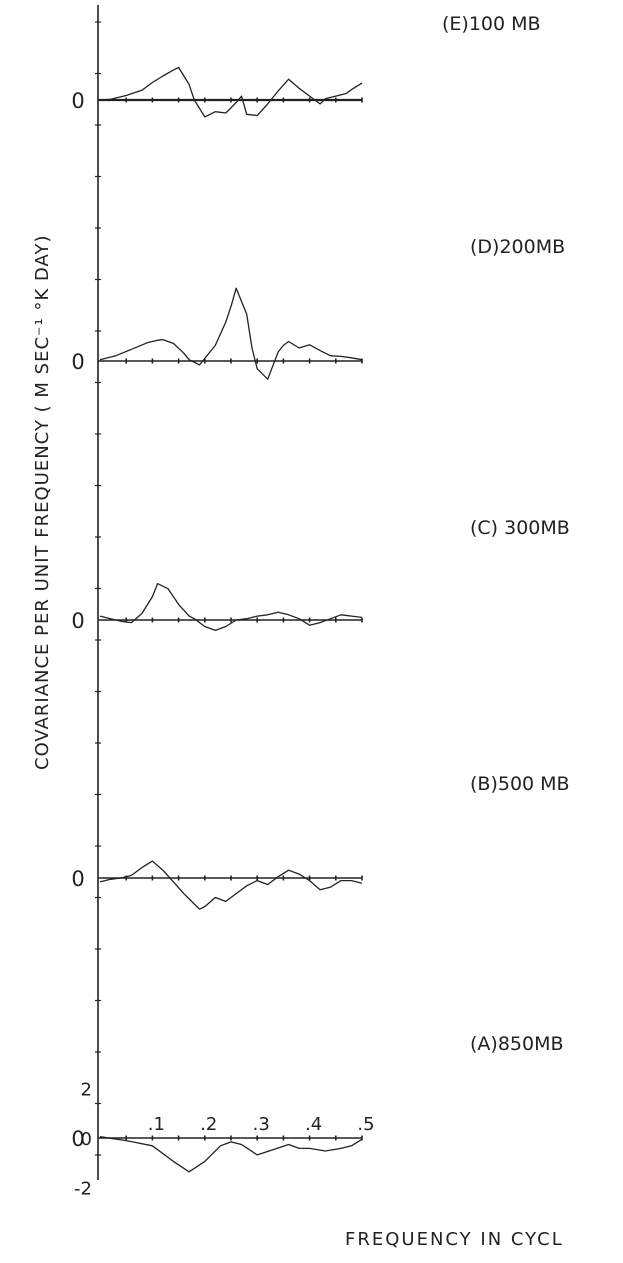 Image resolution: width=623 pixels, height=1263 pixels. What do you see at coordinates (365, 1124) in the screenshot?
I see `x-tick-label: .5` at bounding box center [365, 1124].